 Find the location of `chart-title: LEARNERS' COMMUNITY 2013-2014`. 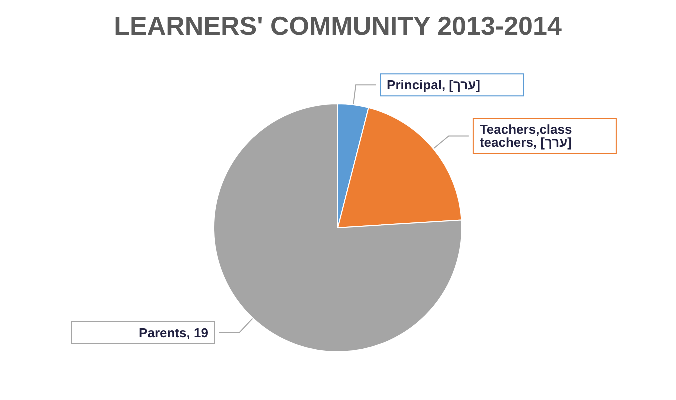

chart-title: LEARNERS' COMMUNITY 2013-2014 is located at coordinates (338, 26).